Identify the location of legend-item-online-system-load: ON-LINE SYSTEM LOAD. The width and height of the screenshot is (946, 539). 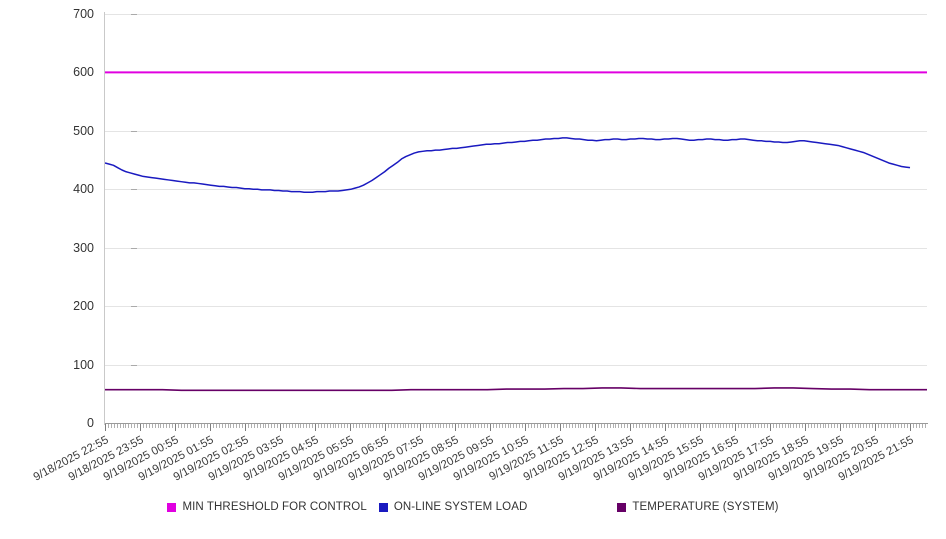
(453, 507).